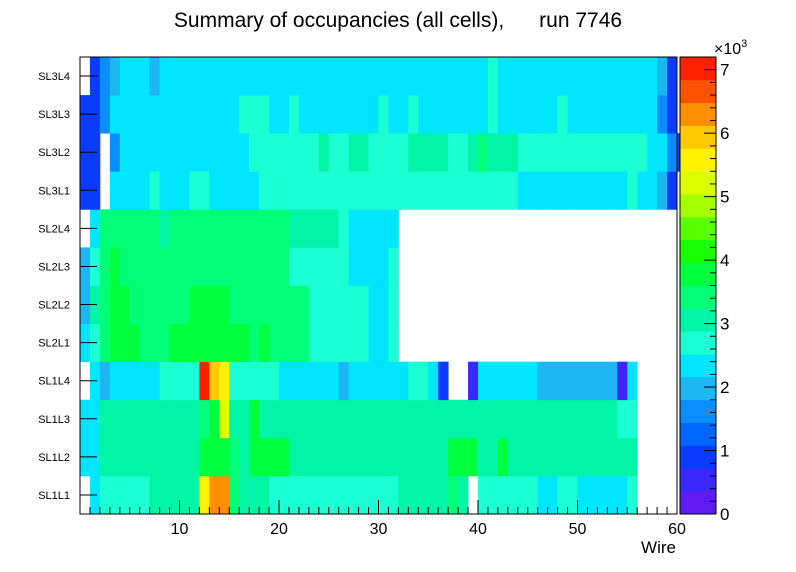  I want to click on palette-swatch, so click(698, 183).